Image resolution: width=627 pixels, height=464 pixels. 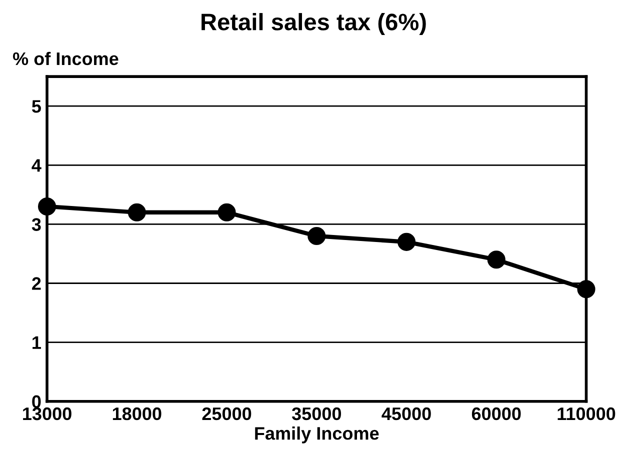 What do you see at coordinates (36, 342) in the screenshot?
I see `y-tick-label: 1` at bounding box center [36, 342].